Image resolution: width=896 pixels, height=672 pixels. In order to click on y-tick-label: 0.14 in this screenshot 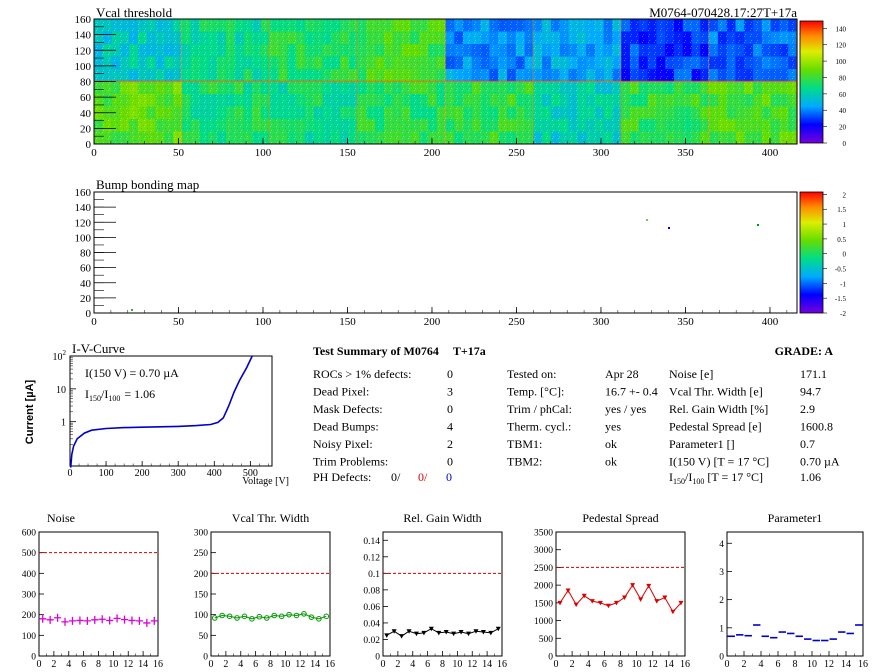, I will do `click(371, 542)`.